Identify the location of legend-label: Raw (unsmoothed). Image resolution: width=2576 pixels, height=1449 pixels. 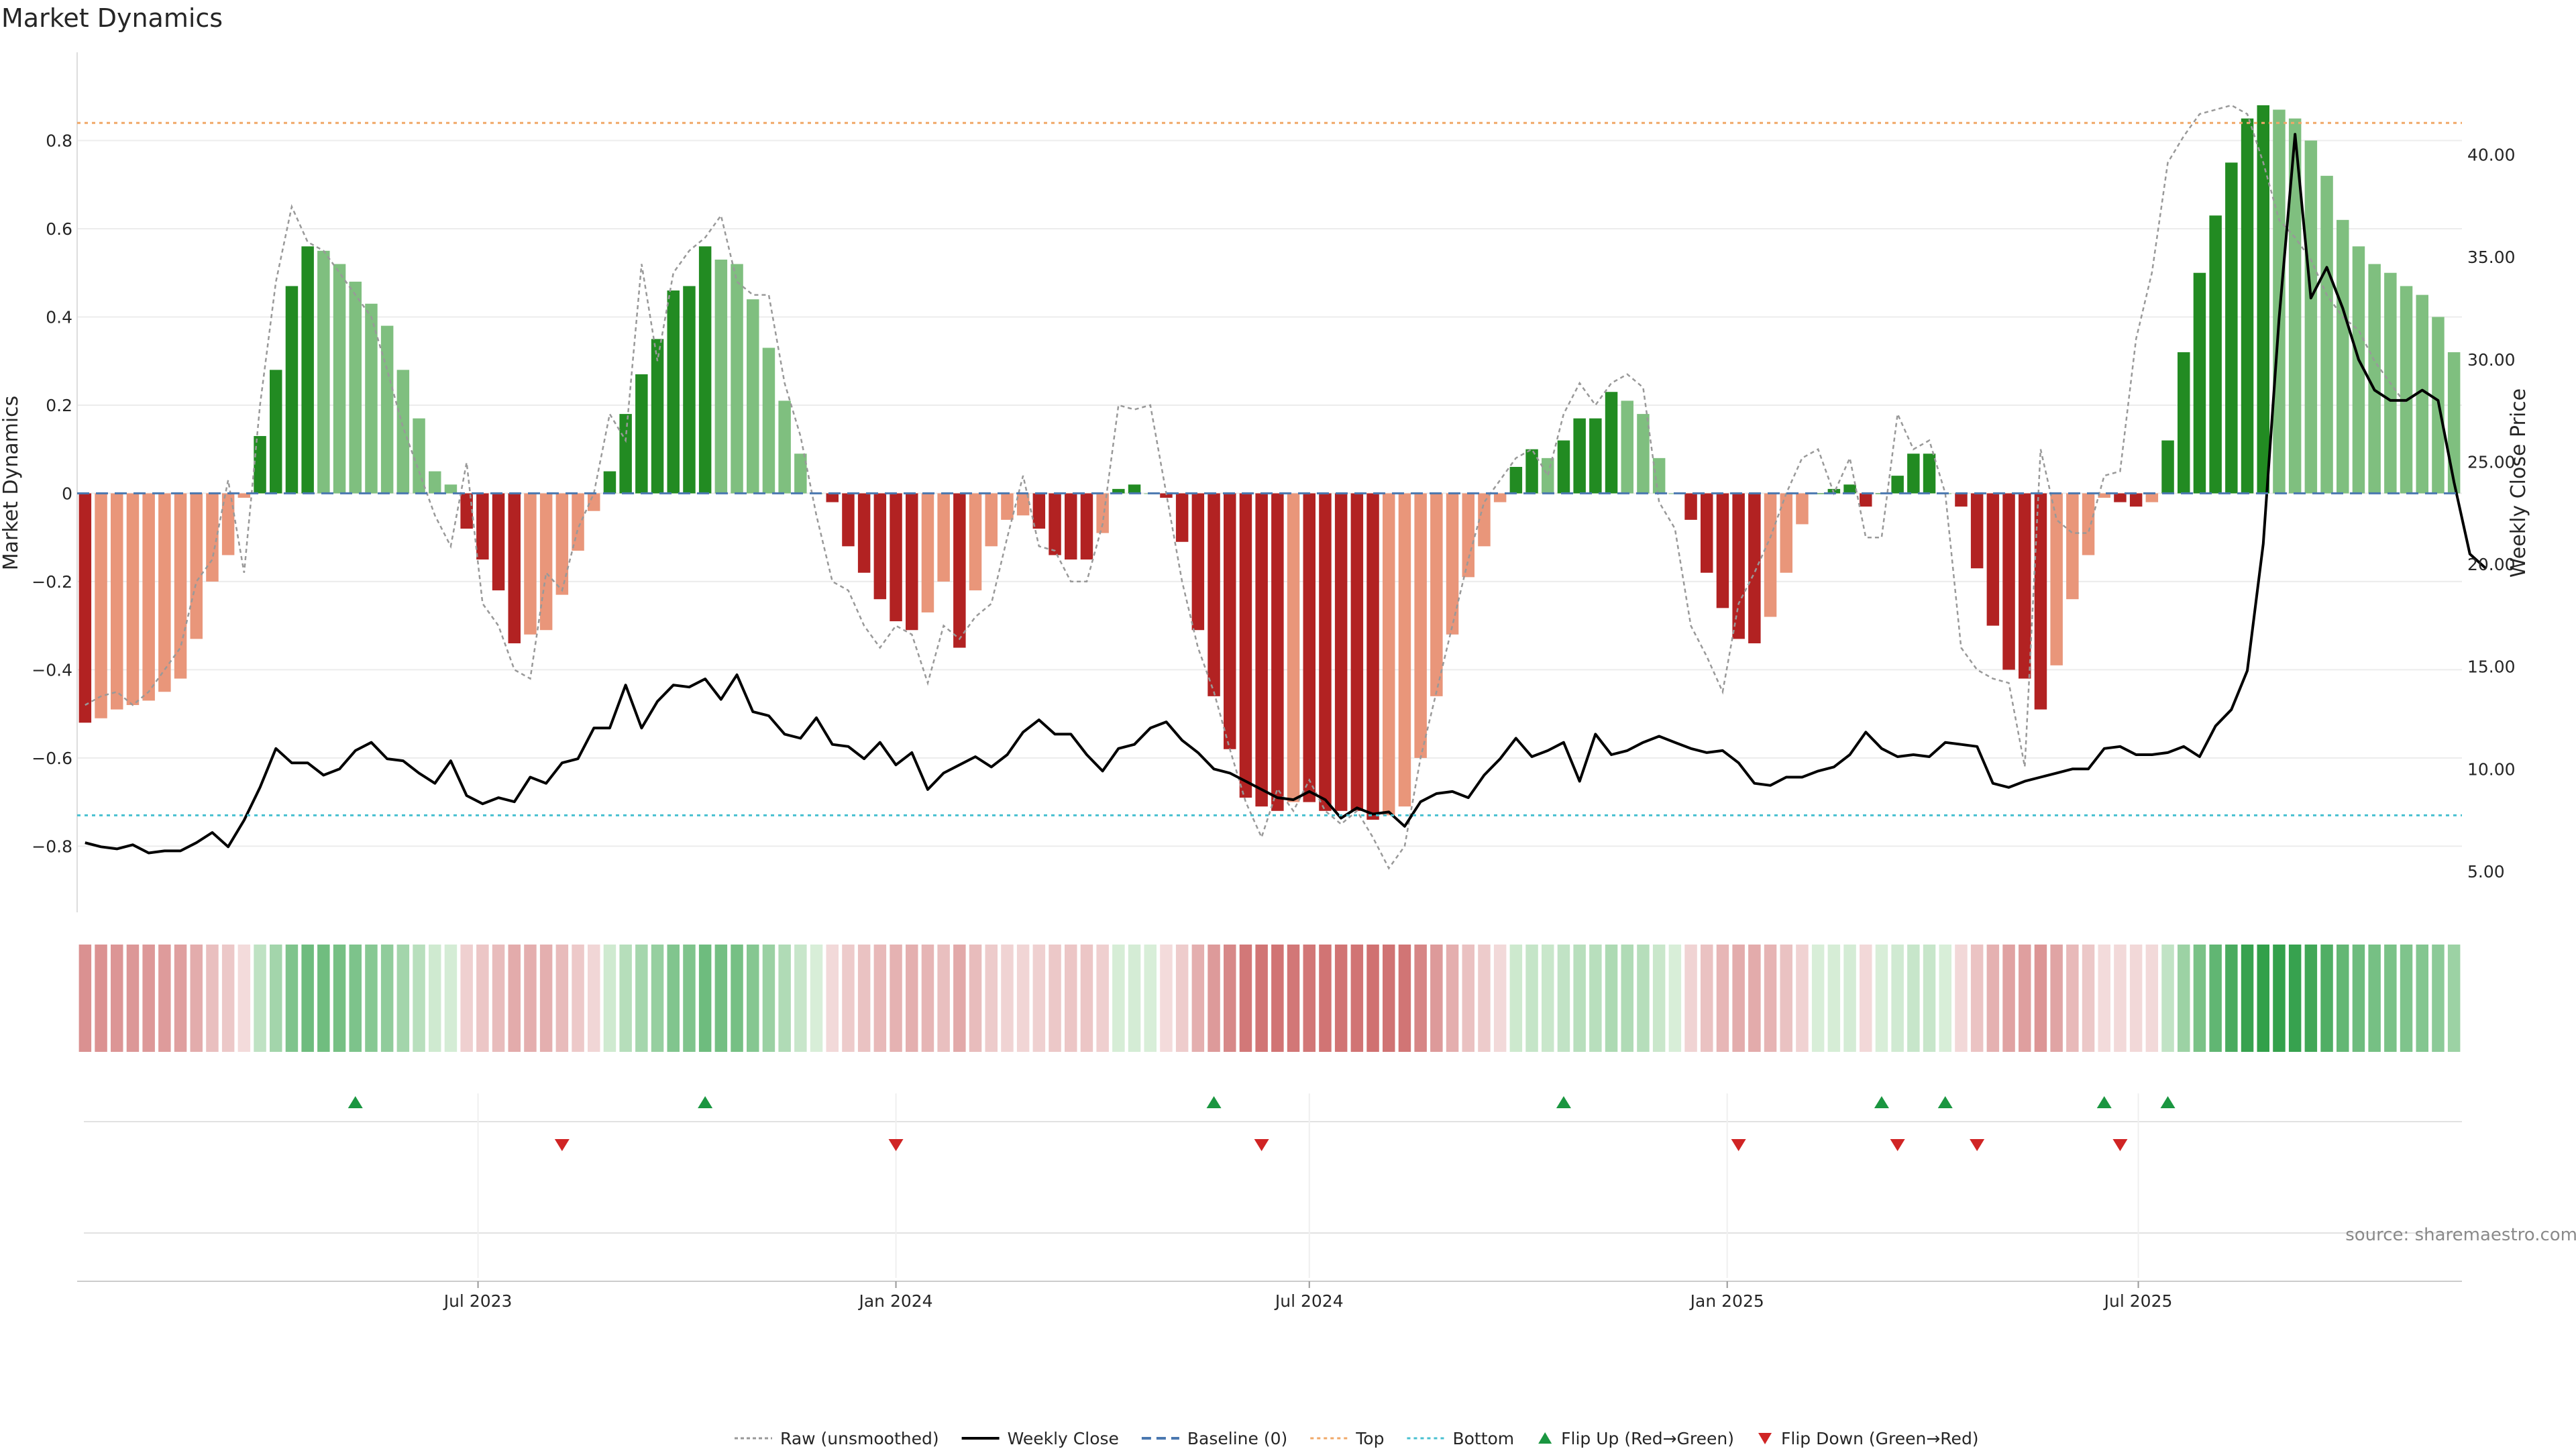
(859, 1438).